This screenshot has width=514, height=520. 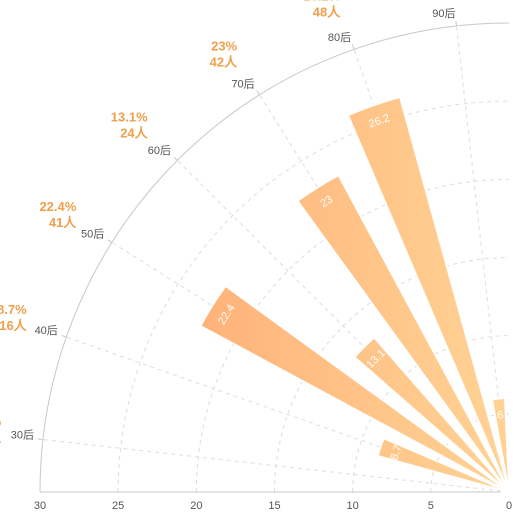 I want to click on category-label: 30后, so click(x=22, y=434).